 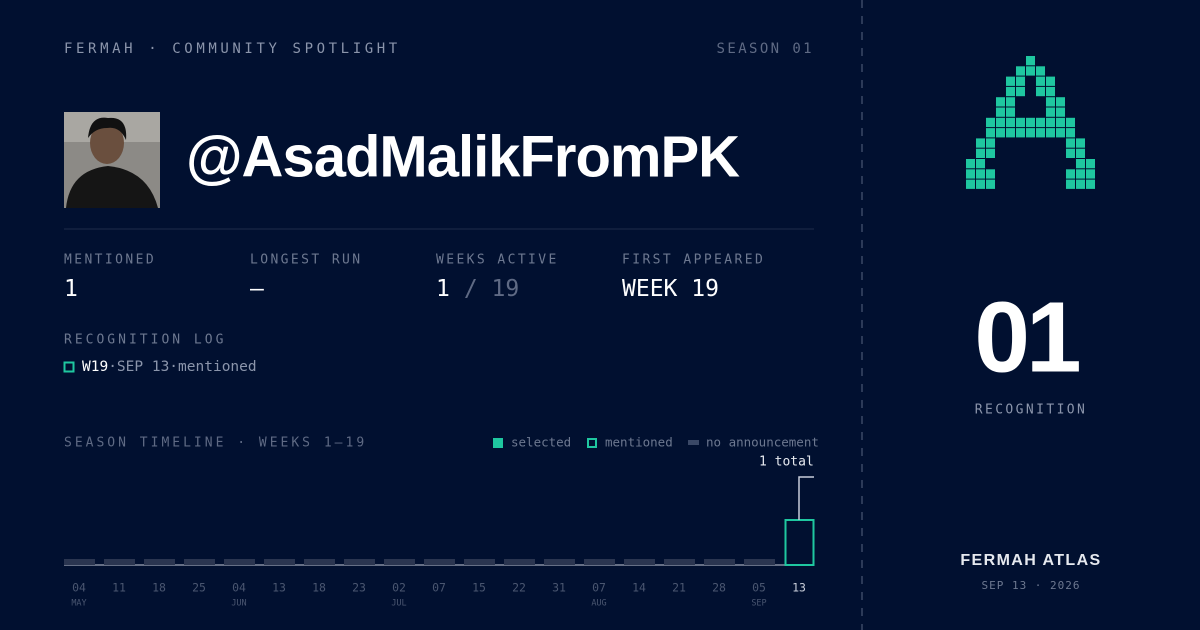 What do you see at coordinates (758, 604) in the screenshot?
I see `week-month: SEP` at bounding box center [758, 604].